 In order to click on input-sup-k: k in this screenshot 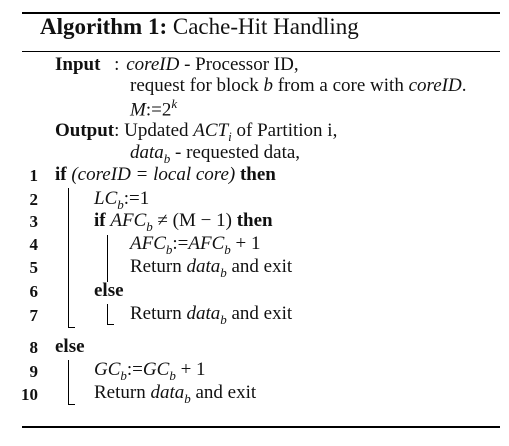, I will do `click(174, 103)`.